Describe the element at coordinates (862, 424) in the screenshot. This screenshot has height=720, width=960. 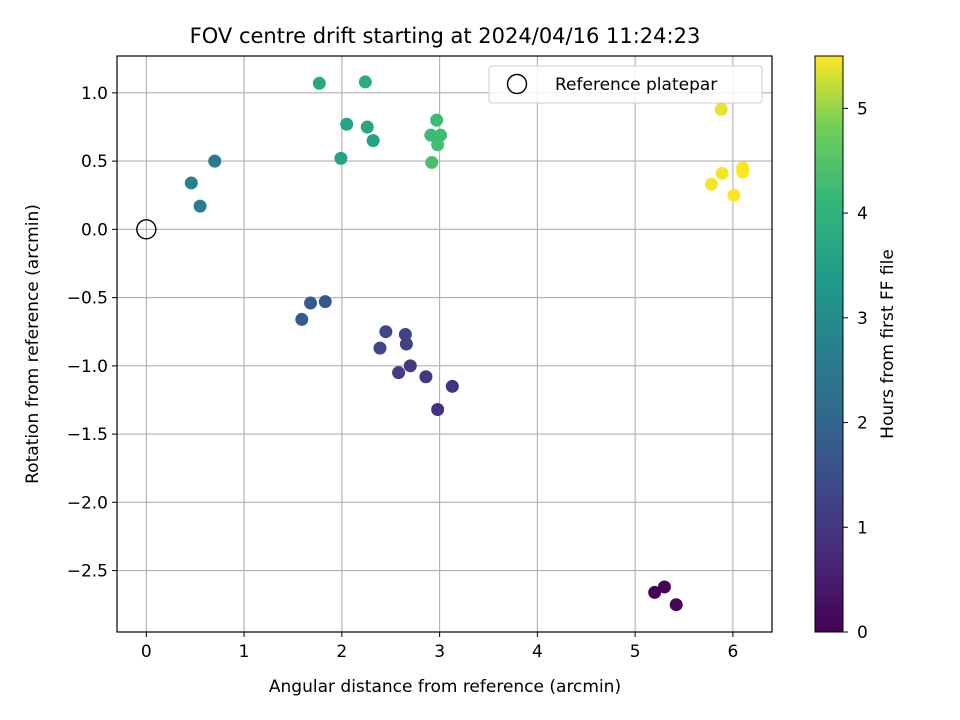
I see `colorbar-tick-label: 2` at that location.